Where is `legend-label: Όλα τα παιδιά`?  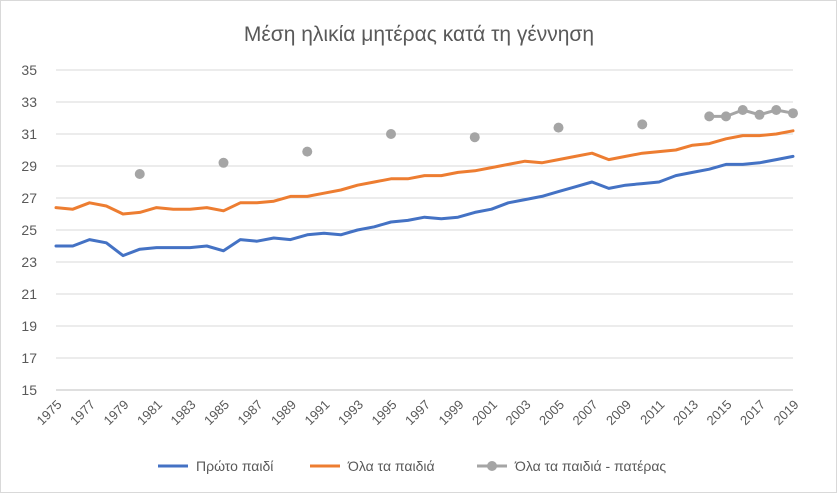 legend-label: Όλα τα παιδιά is located at coordinates (391, 466).